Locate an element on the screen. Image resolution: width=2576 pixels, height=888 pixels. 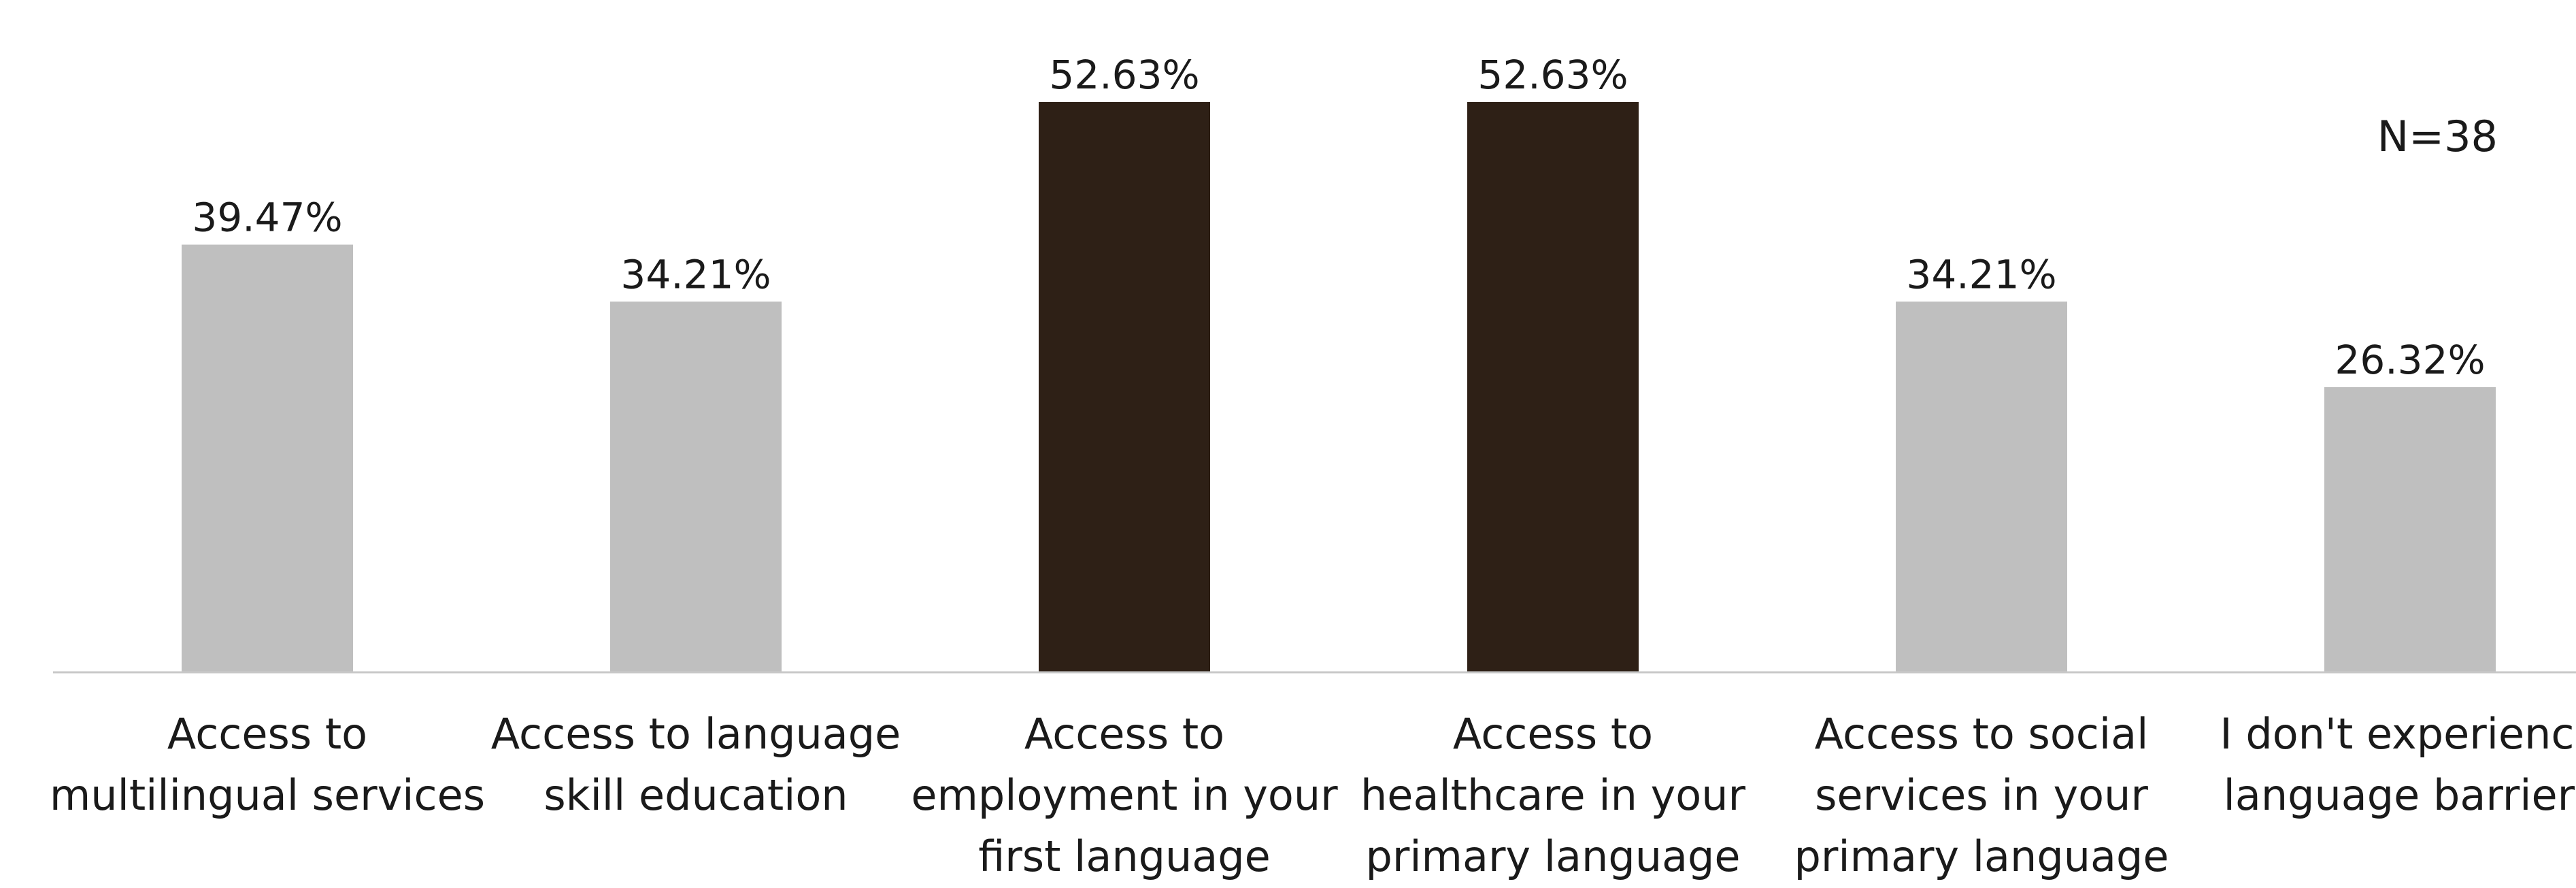
value-label-5: 34.21% is located at coordinates (1981, 274).